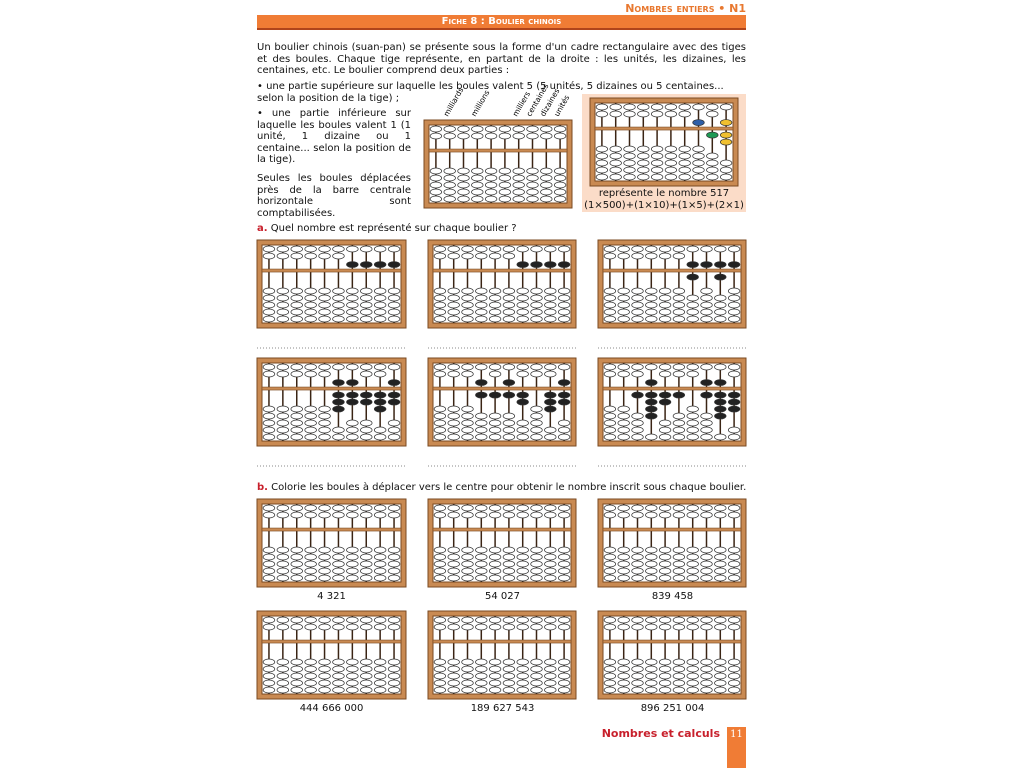  What do you see at coordinates (262, 228) in the screenshot?
I see `question-letter: a.` at bounding box center [262, 228].